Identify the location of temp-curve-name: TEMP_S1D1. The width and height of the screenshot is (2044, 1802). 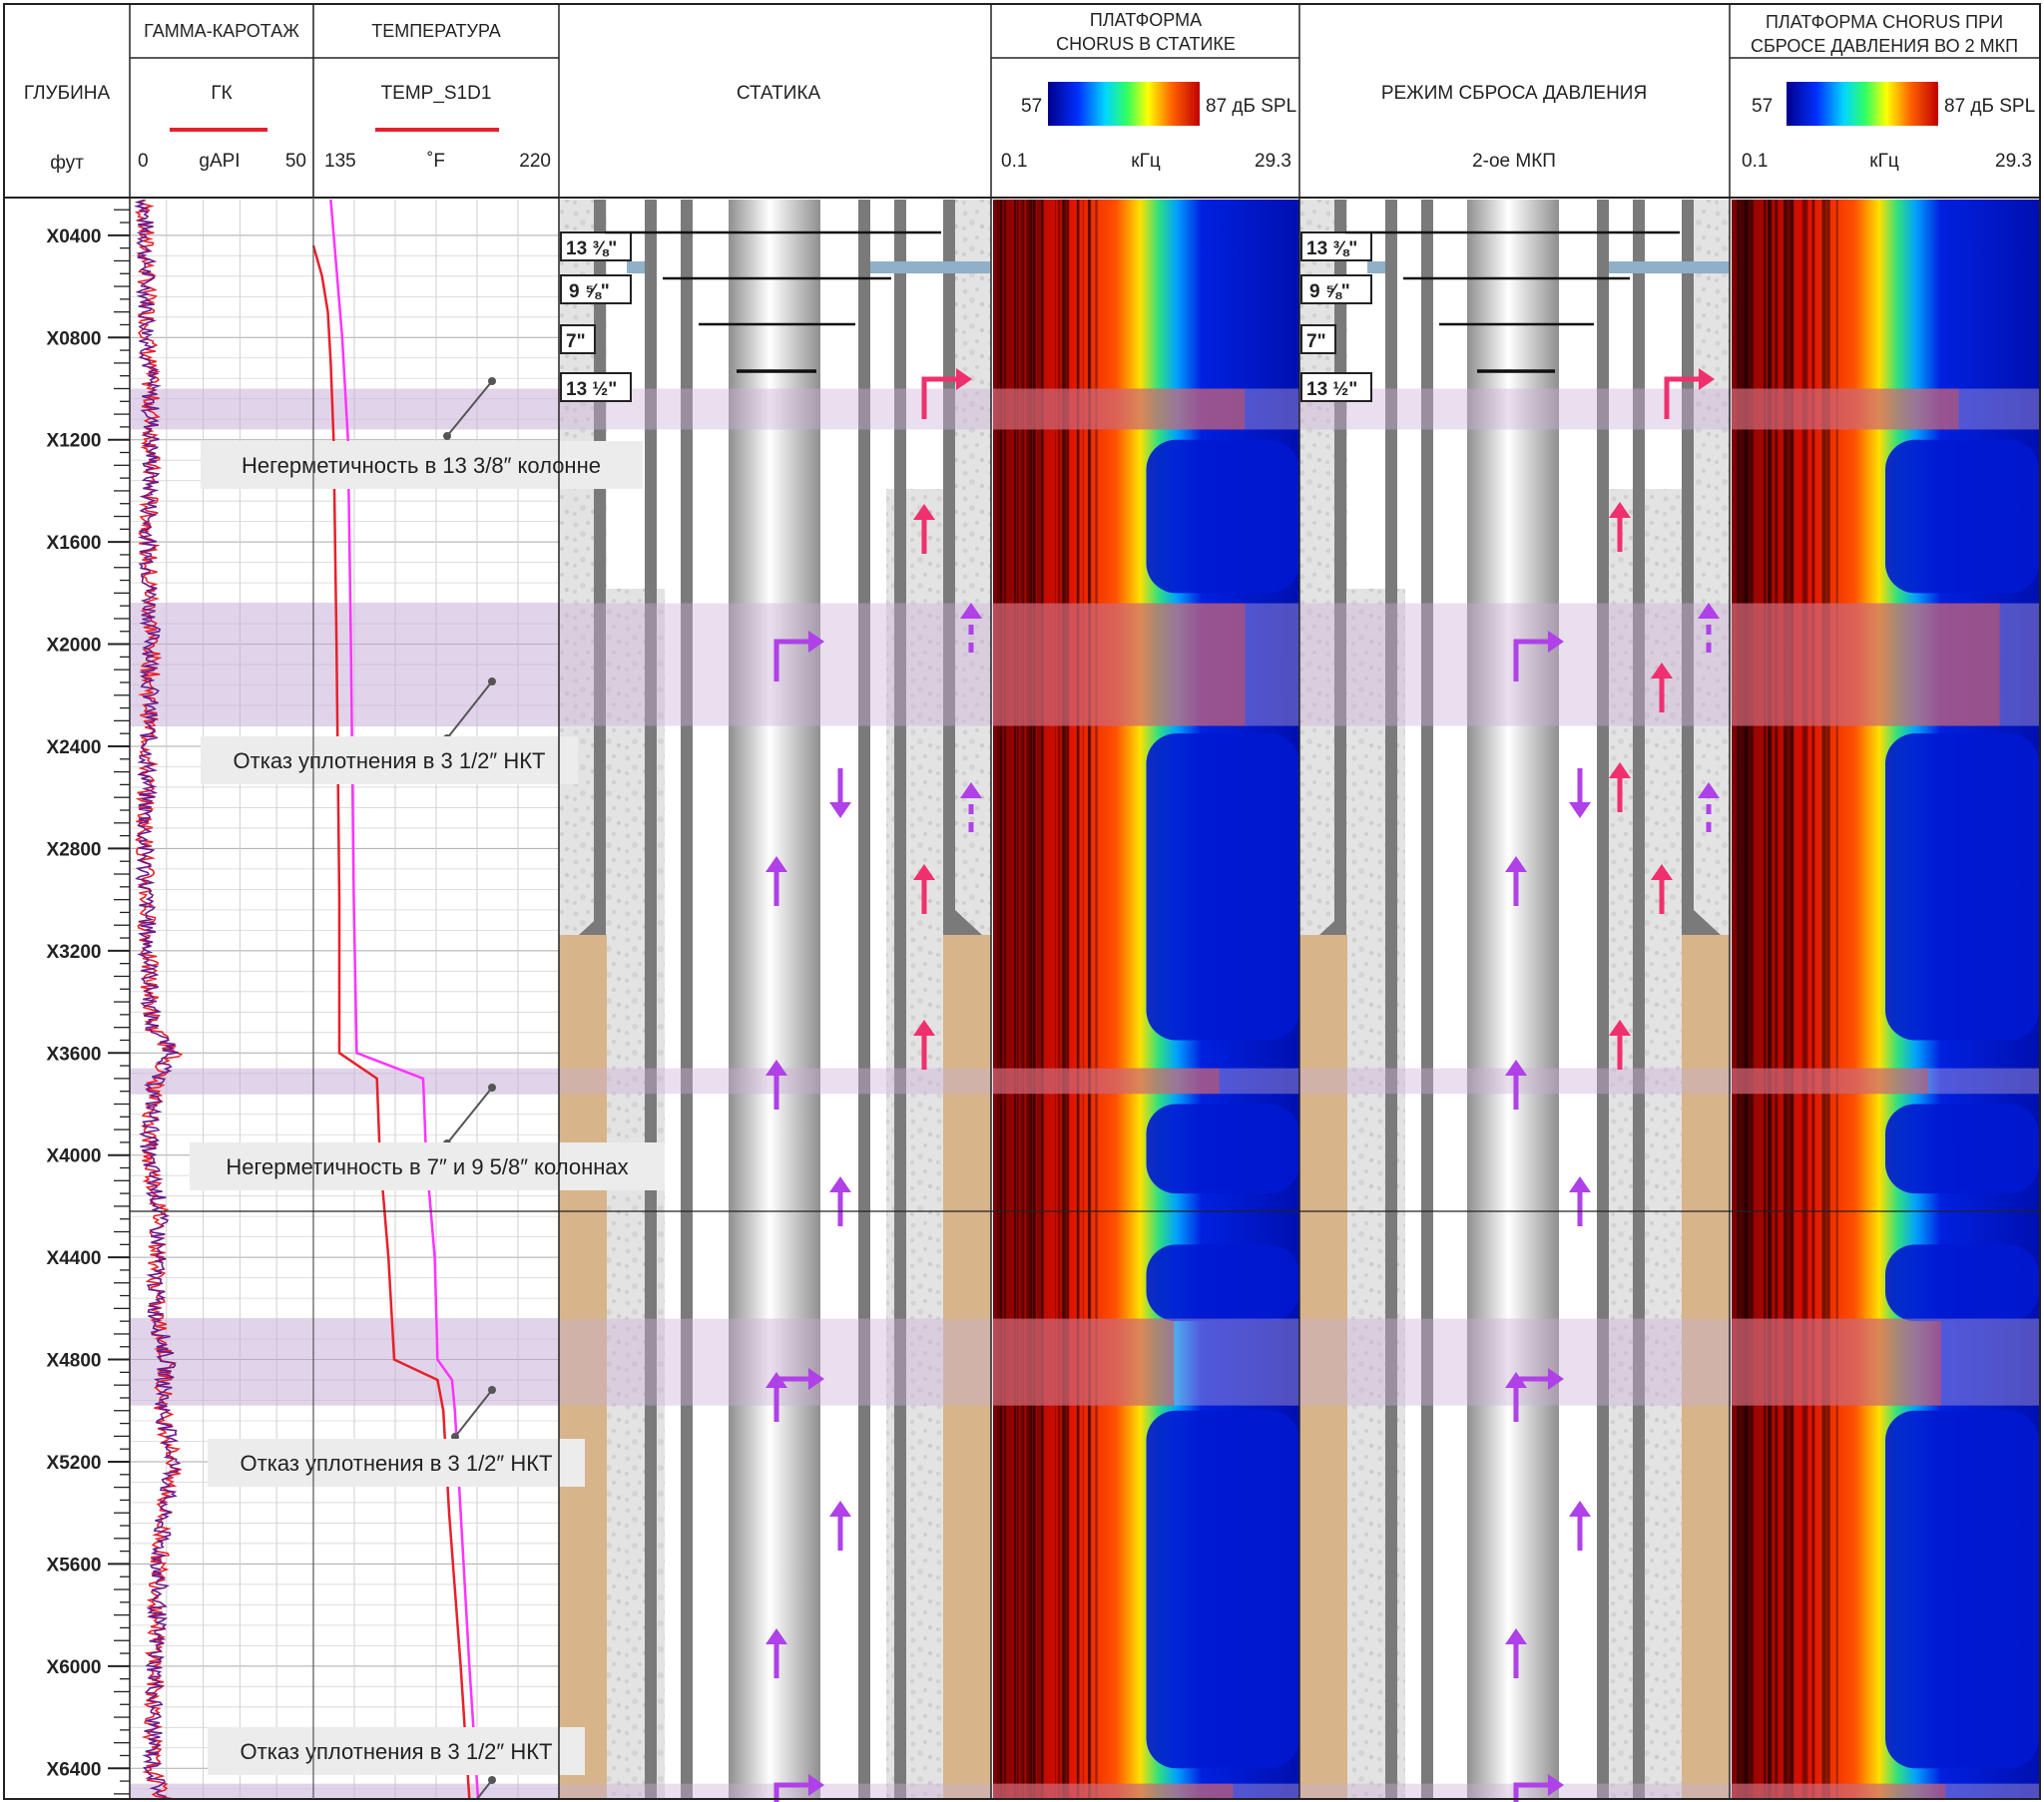
(436, 93).